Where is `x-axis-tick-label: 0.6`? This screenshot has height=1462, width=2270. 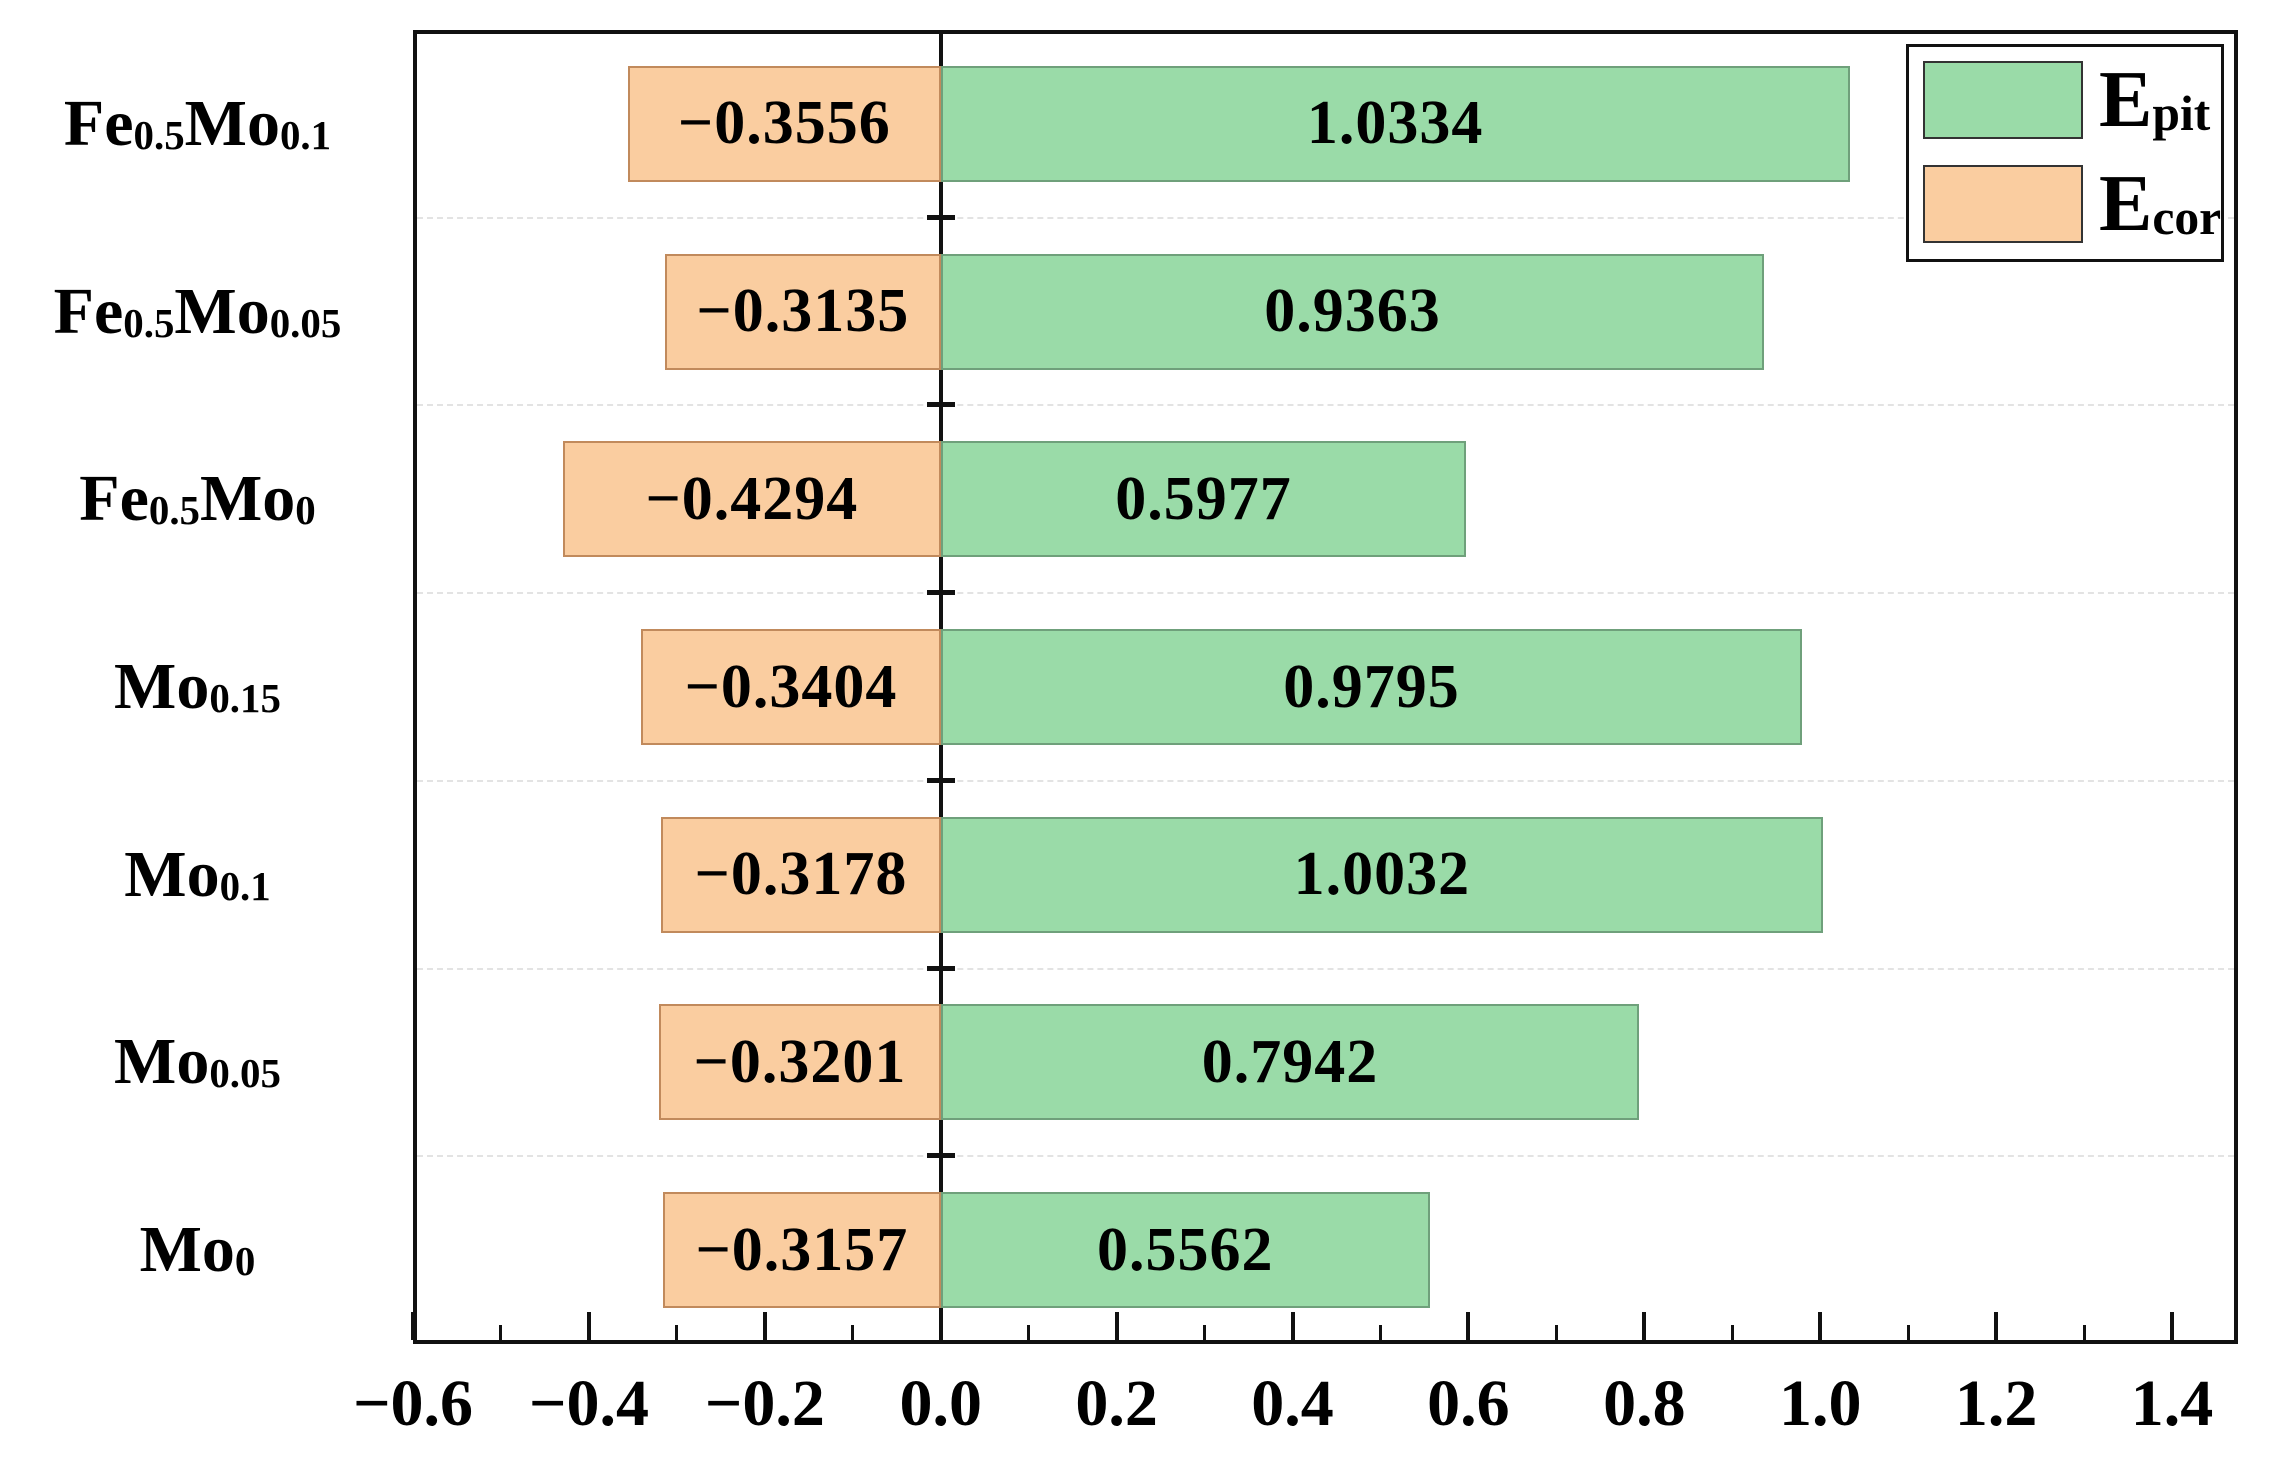 x-axis-tick-label: 0.6 is located at coordinates (1468, 1403).